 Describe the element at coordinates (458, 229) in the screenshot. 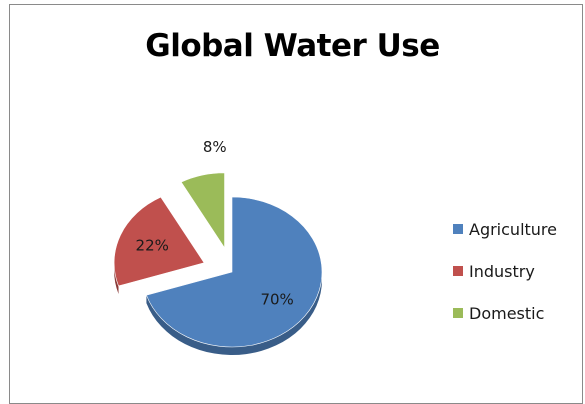

I see `legend-swatch-agriculture` at that location.